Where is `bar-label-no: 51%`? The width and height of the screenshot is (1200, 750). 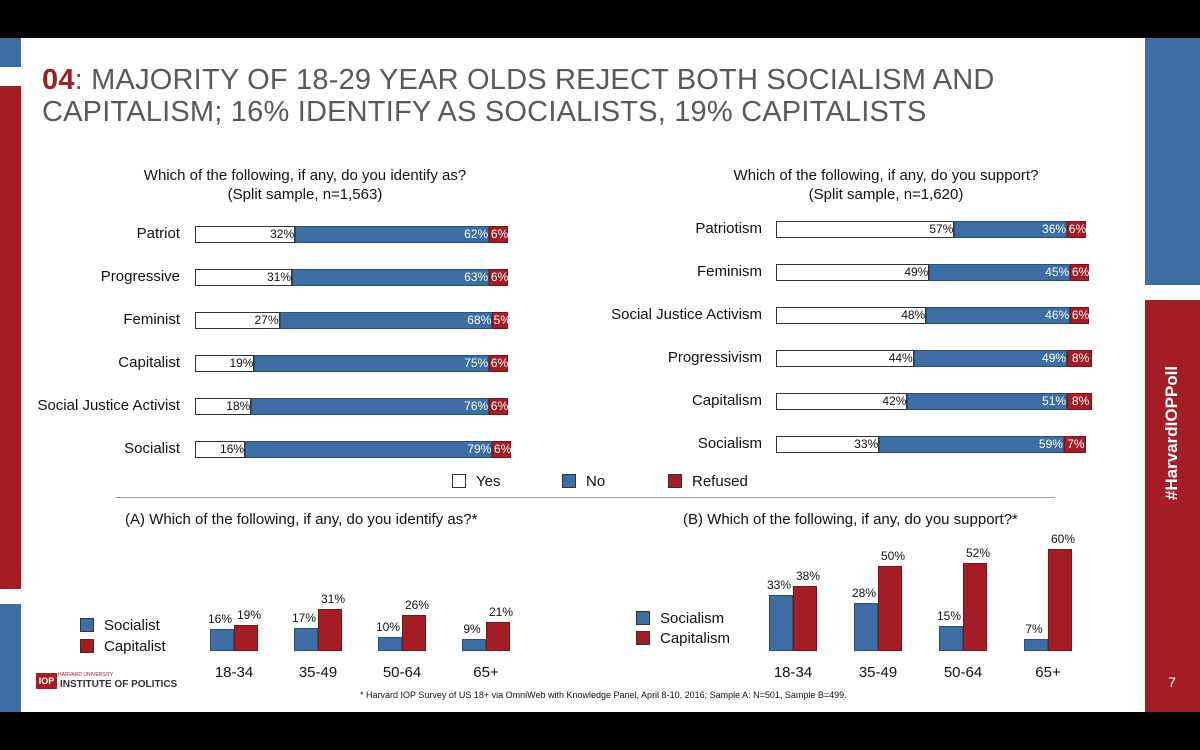 bar-label-no: 51% is located at coordinates (1054, 401).